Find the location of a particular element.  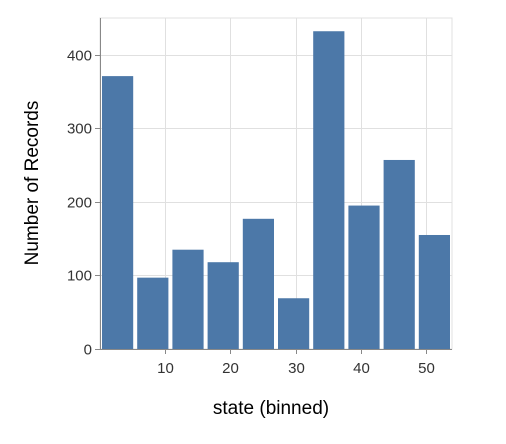

y-axis-title: Number of Records is located at coordinates (32, 183).